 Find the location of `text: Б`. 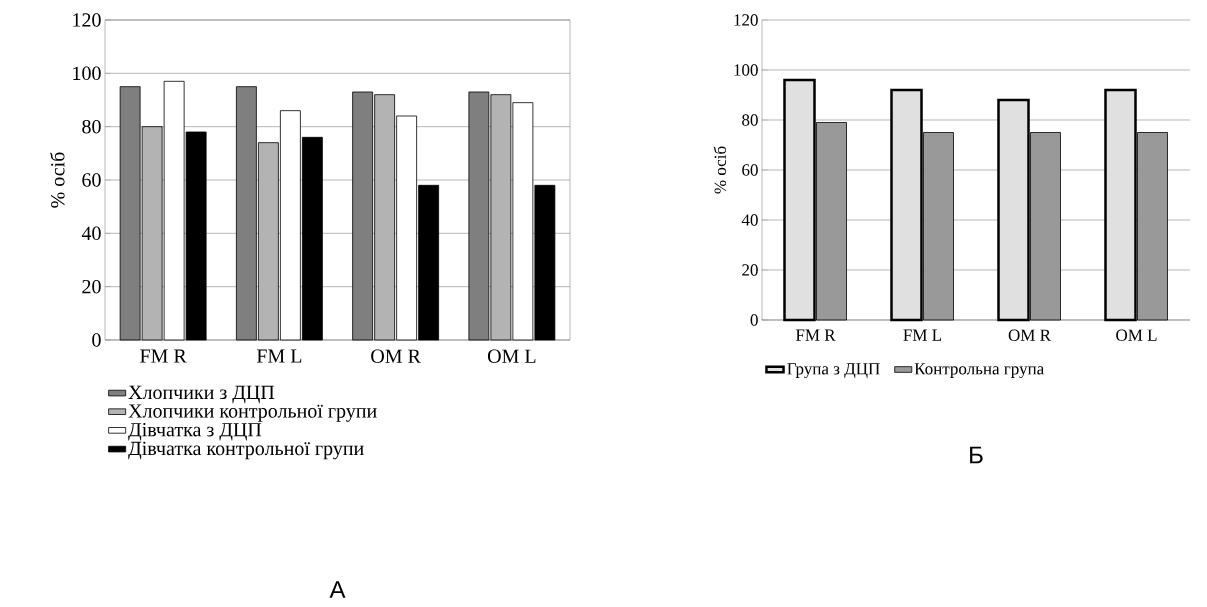

text: Б is located at coordinates (976, 455).